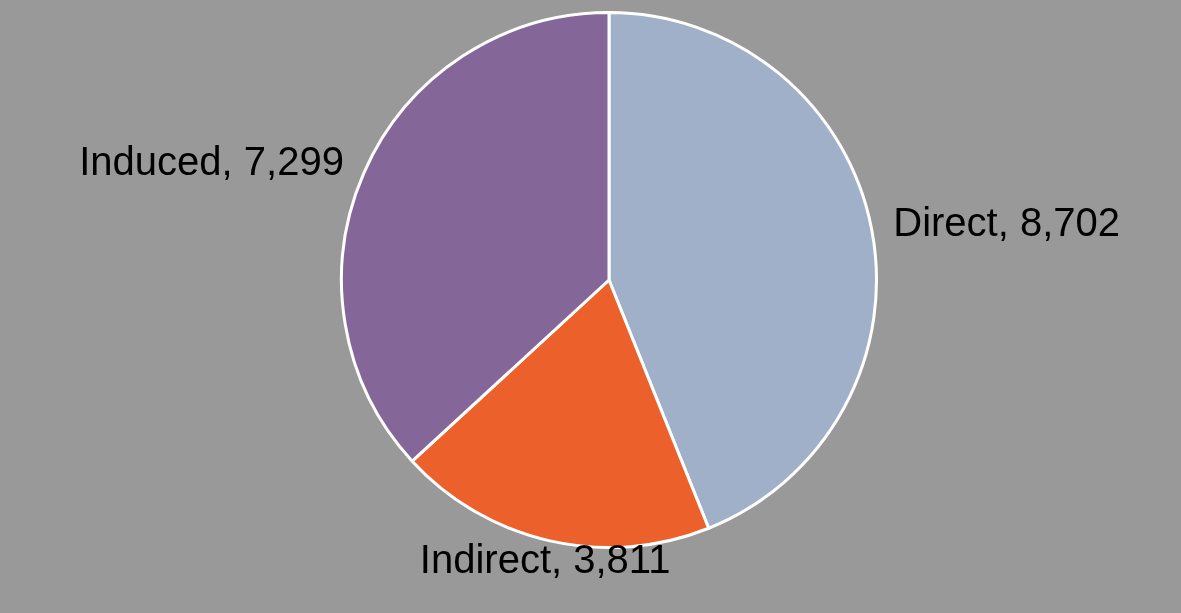  Describe the element at coordinates (211, 160) in the screenshot. I see `slice-label: Induced, 7,299` at that location.